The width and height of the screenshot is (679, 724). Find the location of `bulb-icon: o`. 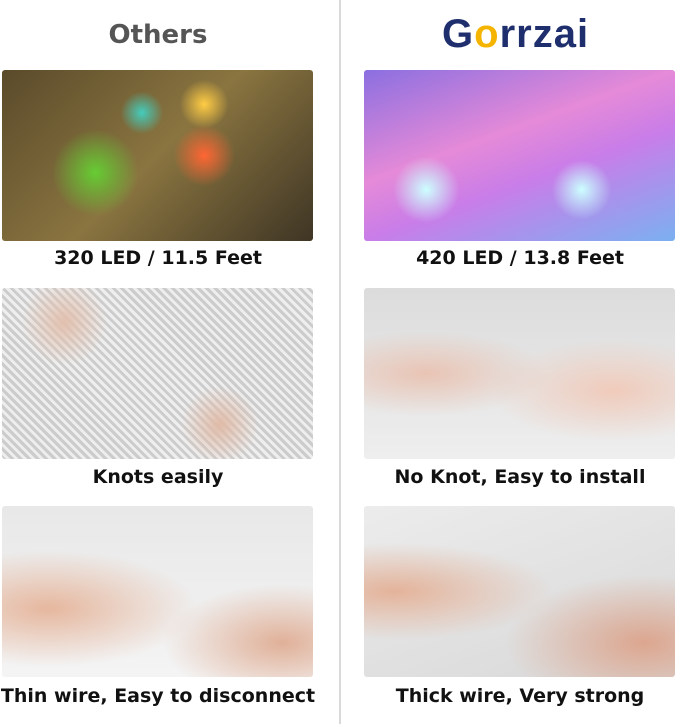

bulb-icon: o is located at coordinates (487, 34).